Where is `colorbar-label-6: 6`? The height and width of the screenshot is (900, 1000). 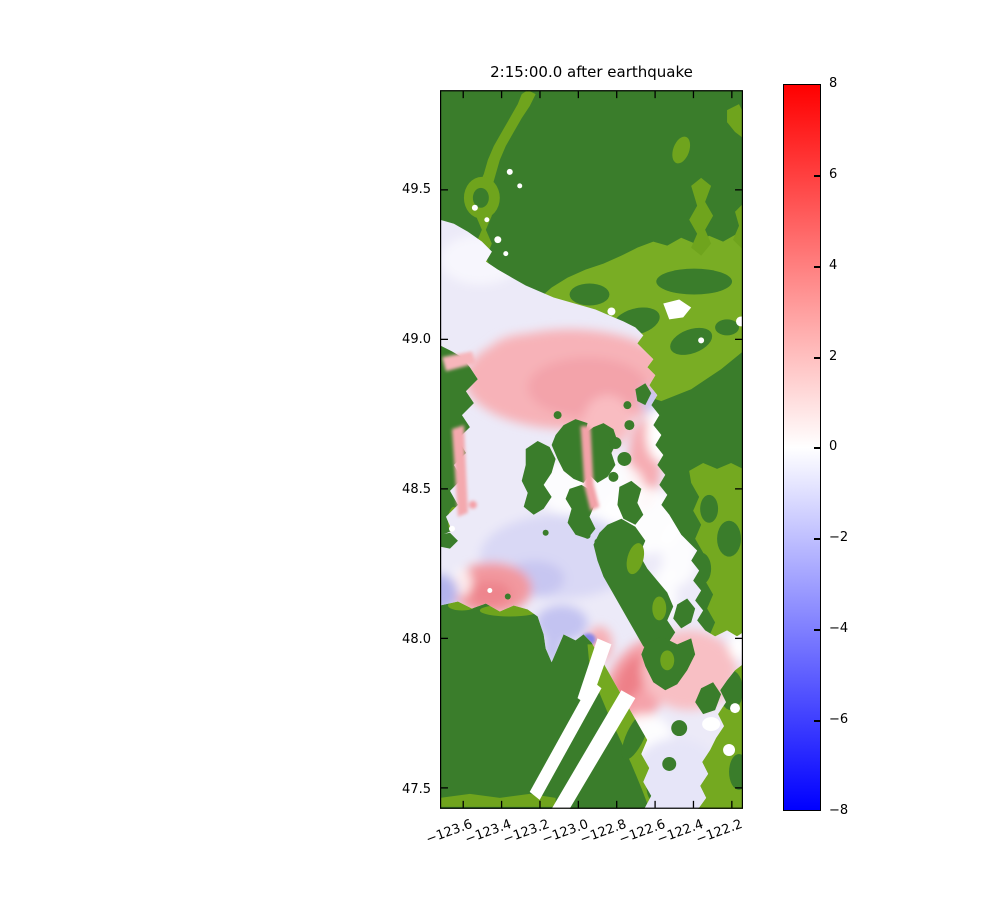
colorbar-label-6: 6 is located at coordinates (833, 174).